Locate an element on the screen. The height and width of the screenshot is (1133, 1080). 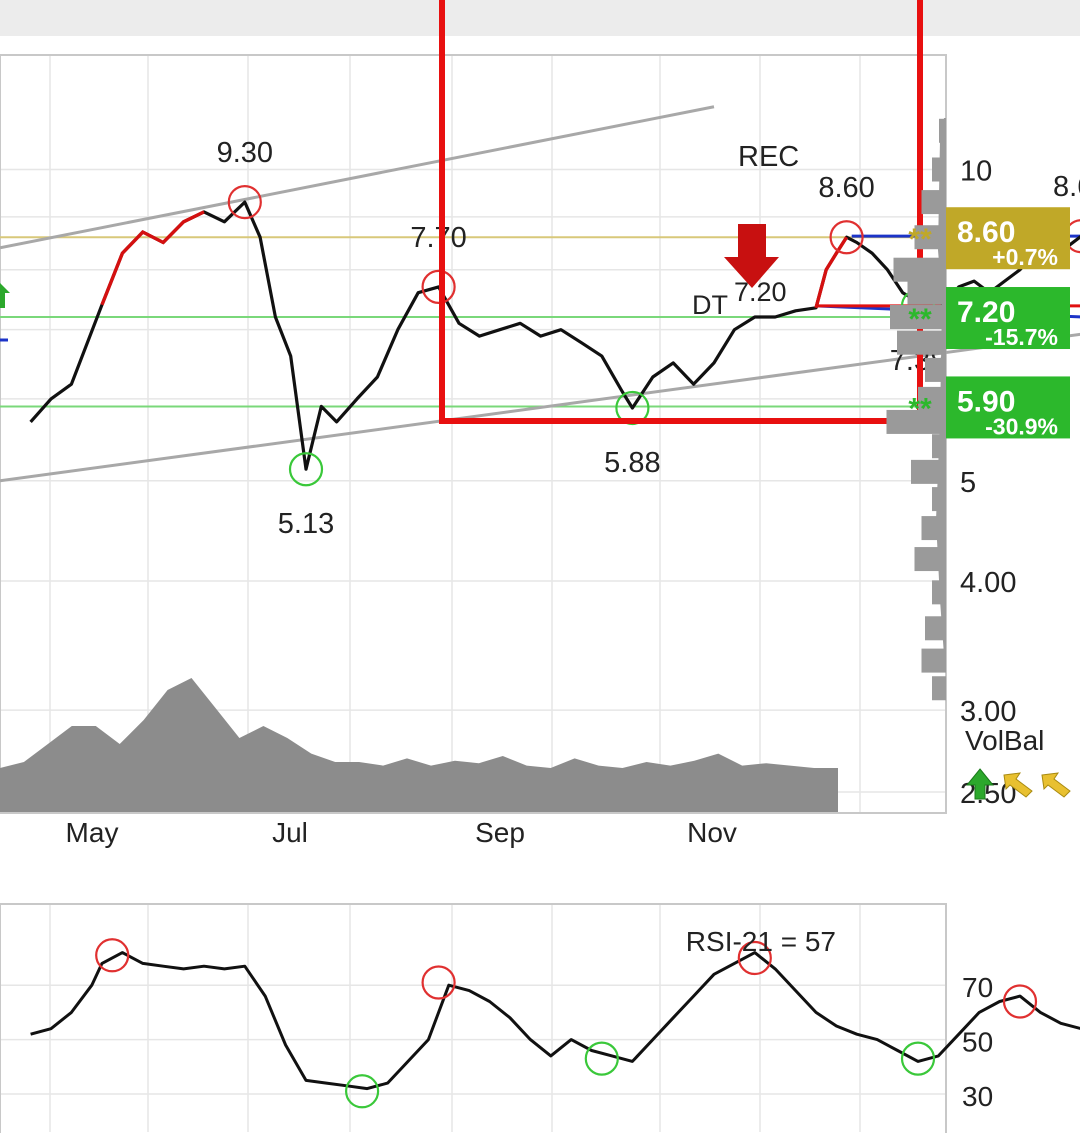
price-tick-label: 3.00 is located at coordinates (988, 712).